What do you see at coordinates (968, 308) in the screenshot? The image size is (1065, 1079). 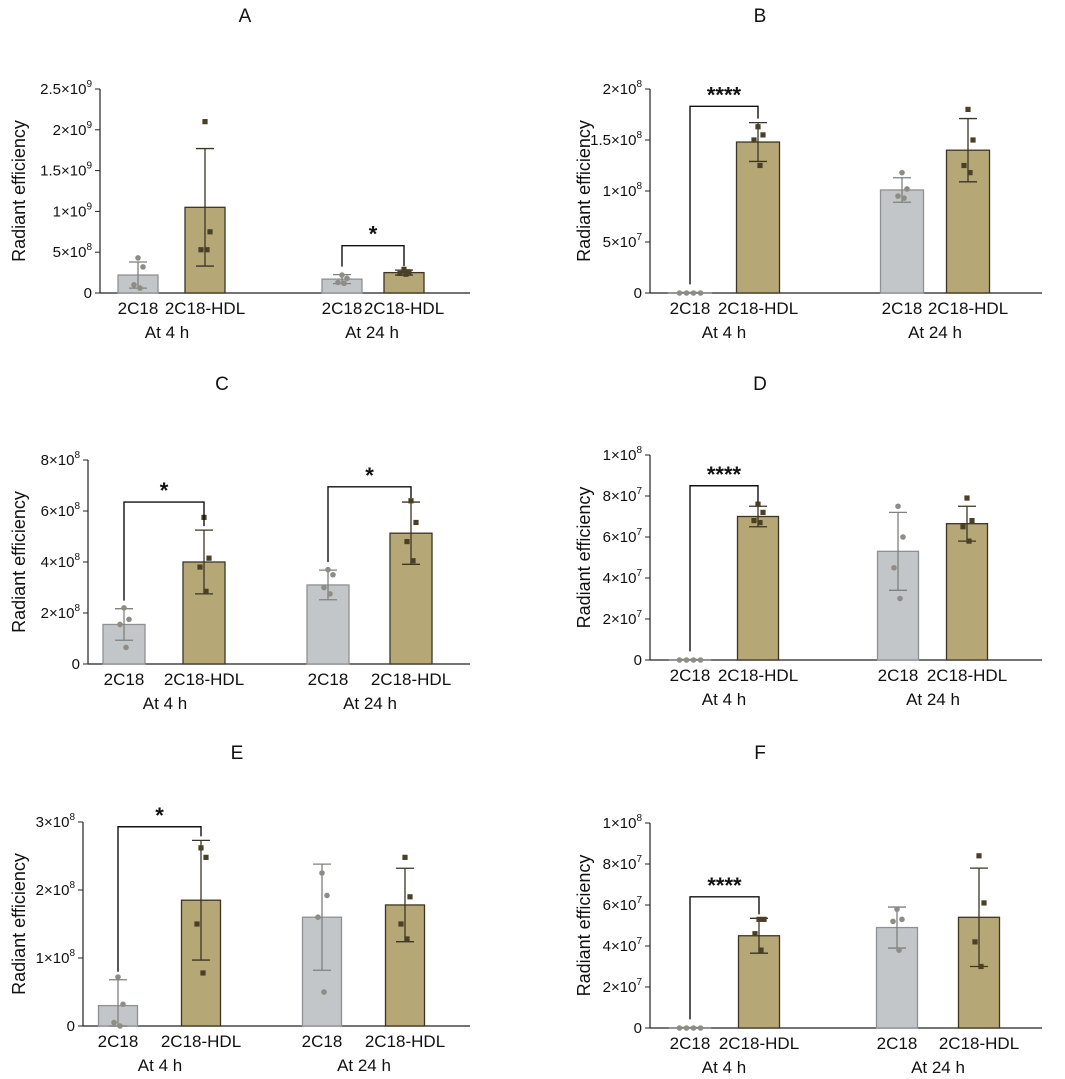 I see `panel-b-bar-g1-1-label: 2C18-HDL` at bounding box center [968, 308].